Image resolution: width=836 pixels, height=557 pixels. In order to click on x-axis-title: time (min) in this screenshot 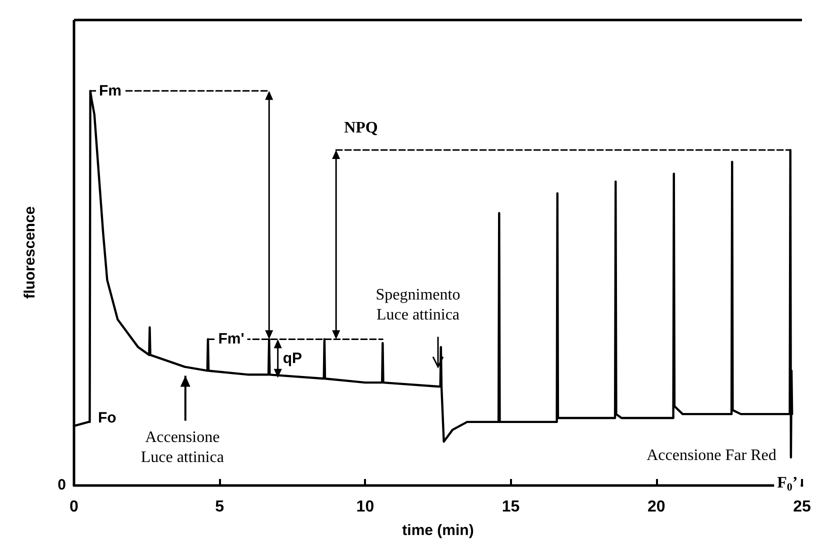, I will do `click(438, 530)`.